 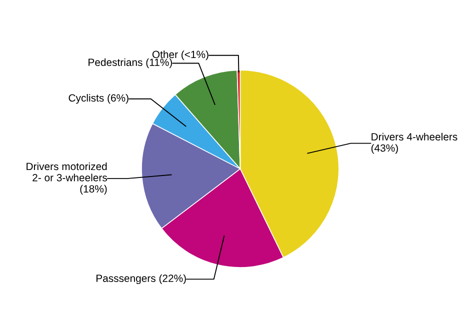 What do you see at coordinates (130, 63) in the screenshot?
I see `slice-label: Pedestrians (11%)` at bounding box center [130, 63].